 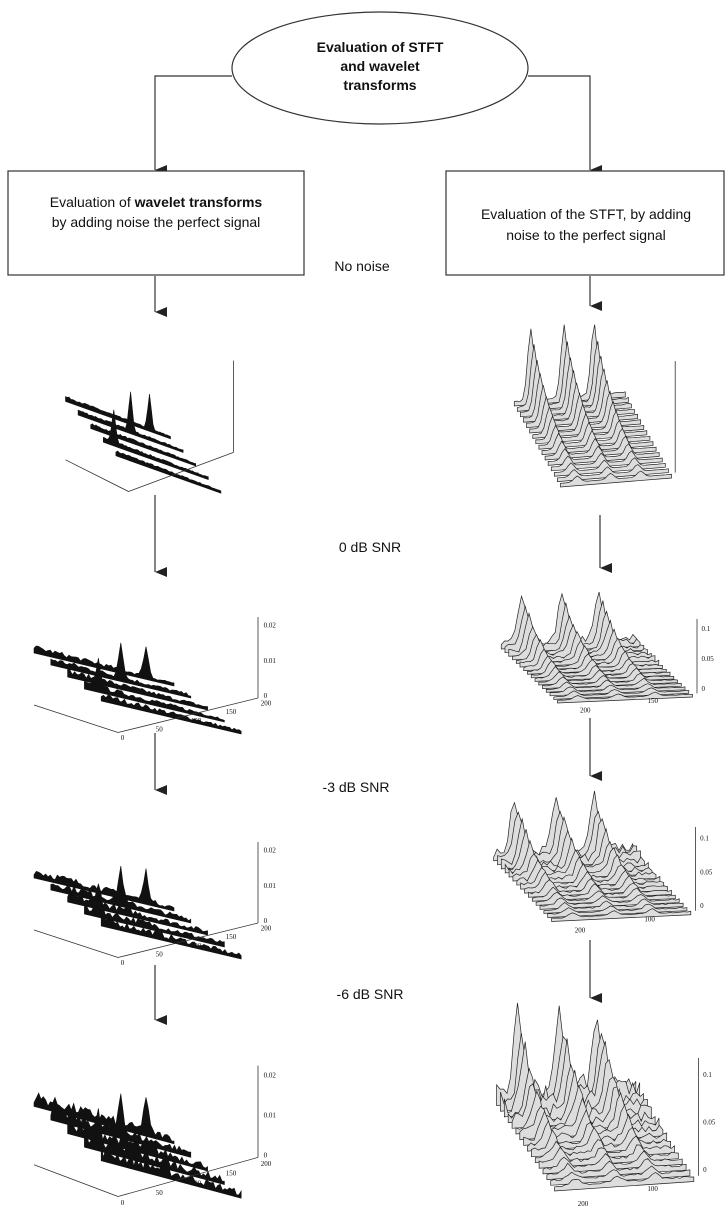 I want to click on wavelet-plot, so click(x=149, y=427).